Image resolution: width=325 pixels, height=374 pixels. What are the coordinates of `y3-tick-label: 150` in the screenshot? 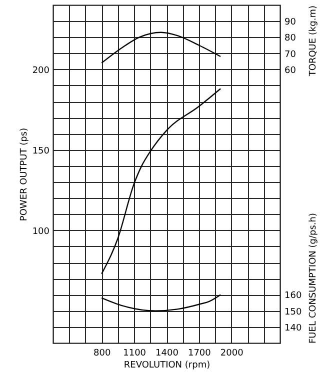 It's located at (293, 312).